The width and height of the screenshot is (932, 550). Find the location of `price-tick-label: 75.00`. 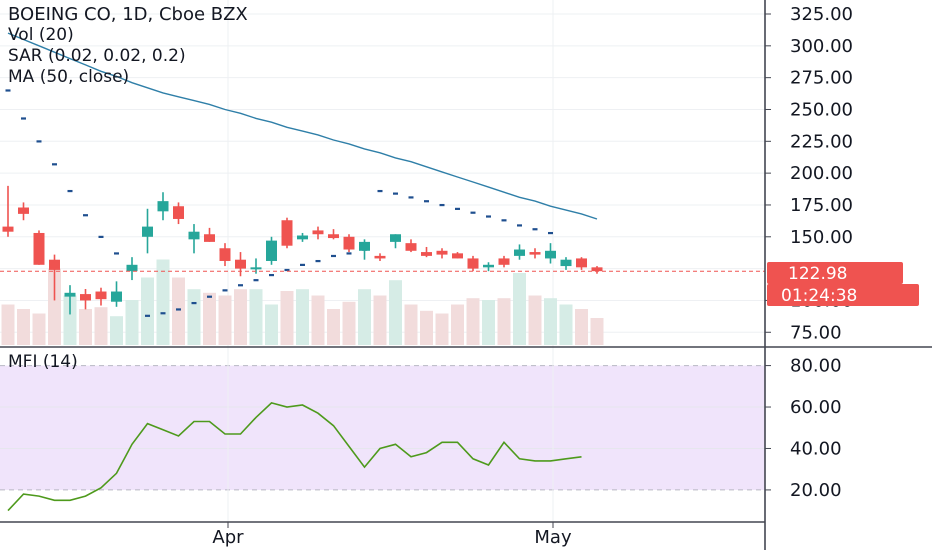

price-tick-label: 75.00 is located at coordinates (816, 332).